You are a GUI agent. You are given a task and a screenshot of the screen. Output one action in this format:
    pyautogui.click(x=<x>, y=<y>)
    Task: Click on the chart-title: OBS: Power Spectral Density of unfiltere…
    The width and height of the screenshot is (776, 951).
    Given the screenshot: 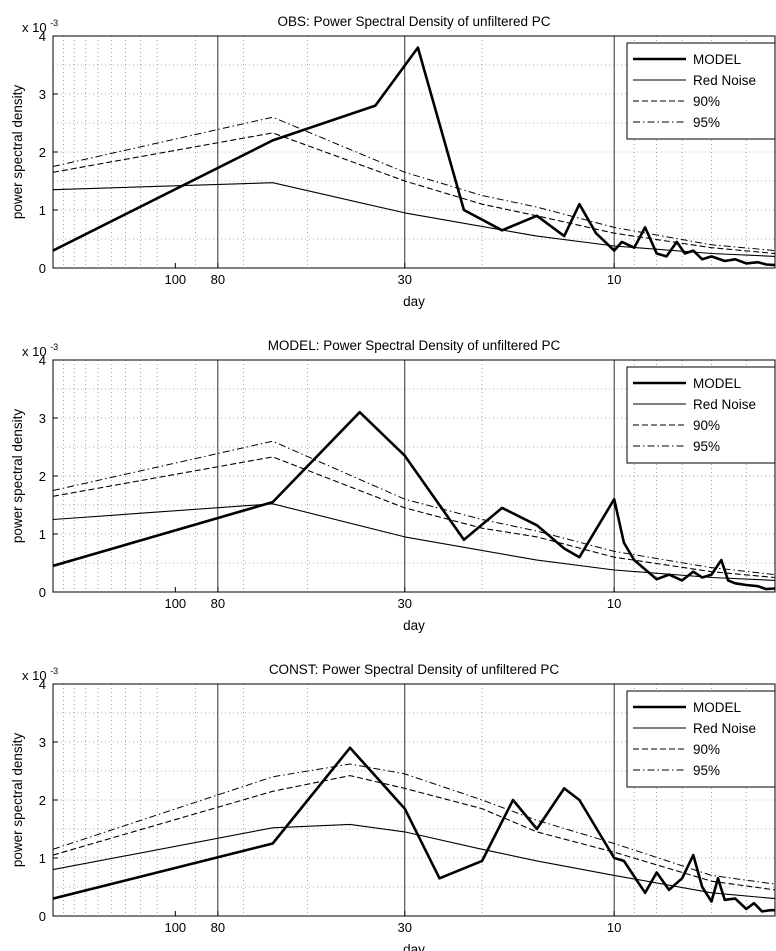 What is the action you would take?
    pyautogui.click(x=413, y=21)
    